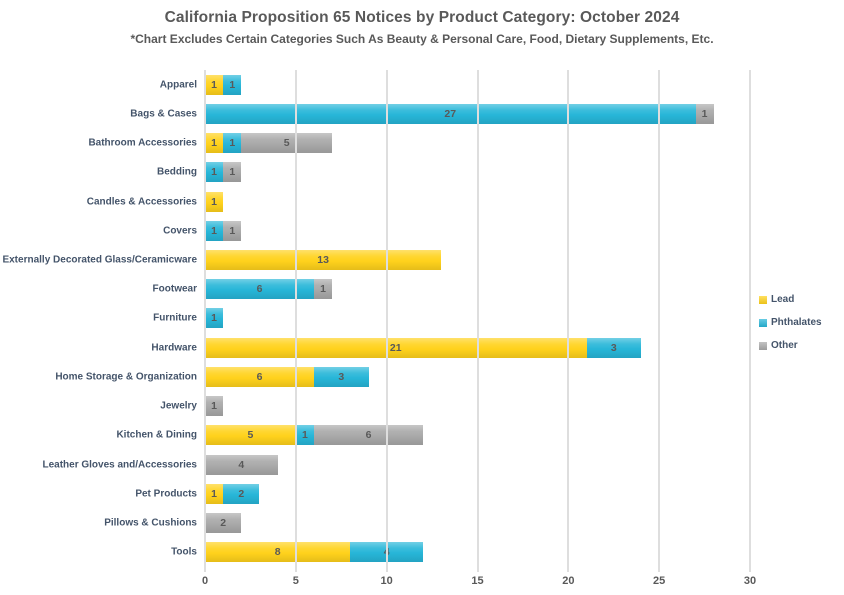 Image resolution: width=844 pixels, height=595 pixels. Describe the element at coordinates (141, 202) in the screenshot. I see `category-label: Candles & Accessories` at that location.